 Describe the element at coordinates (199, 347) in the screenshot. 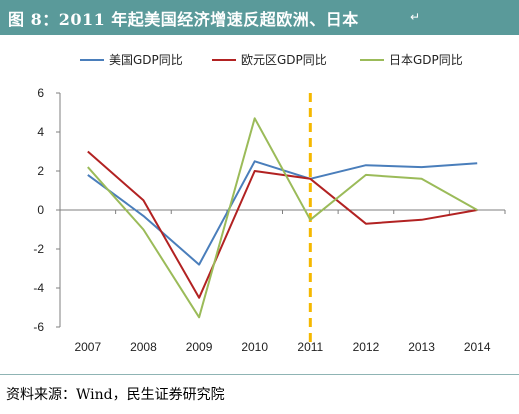

I see `x-tick-label: 2009` at that location.